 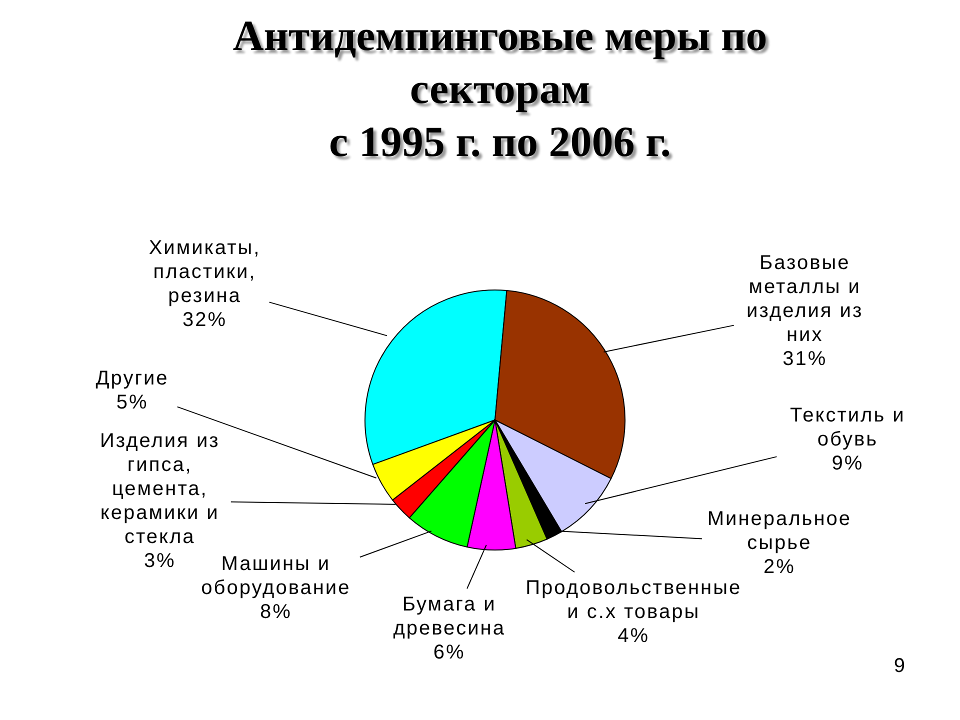 I want to click on slice-label: Базовые металлы и изделия из них, so click(x=805, y=299).